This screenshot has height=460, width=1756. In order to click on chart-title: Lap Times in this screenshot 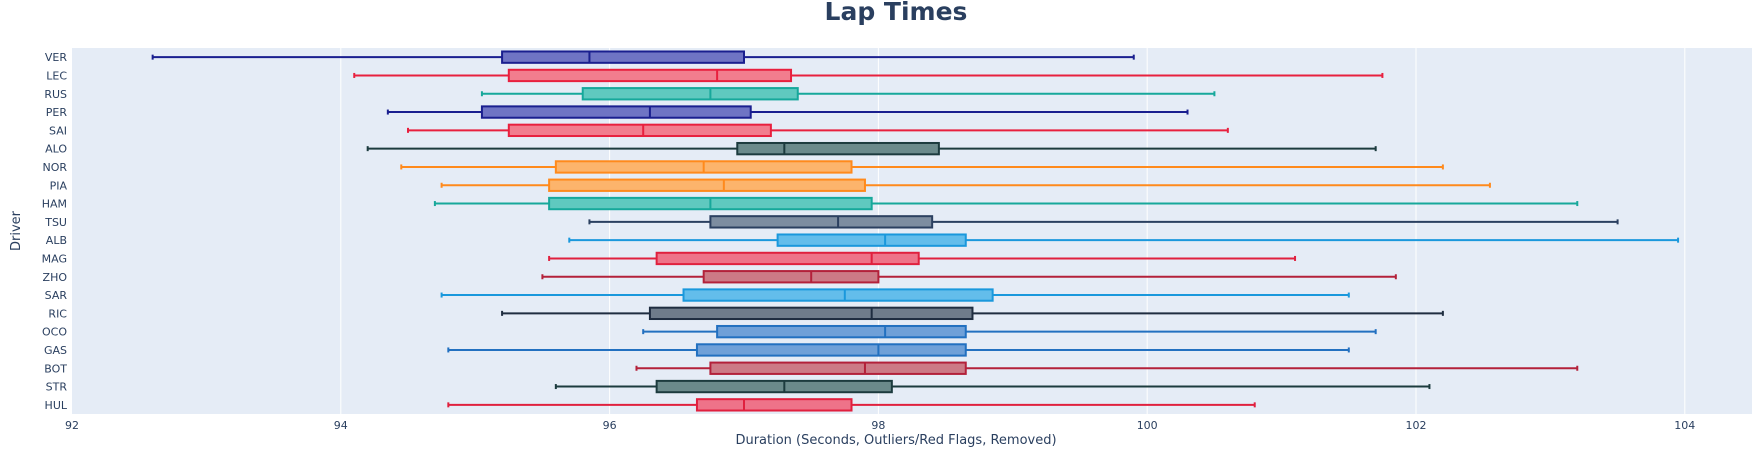, I will do `click(896, 13)`.